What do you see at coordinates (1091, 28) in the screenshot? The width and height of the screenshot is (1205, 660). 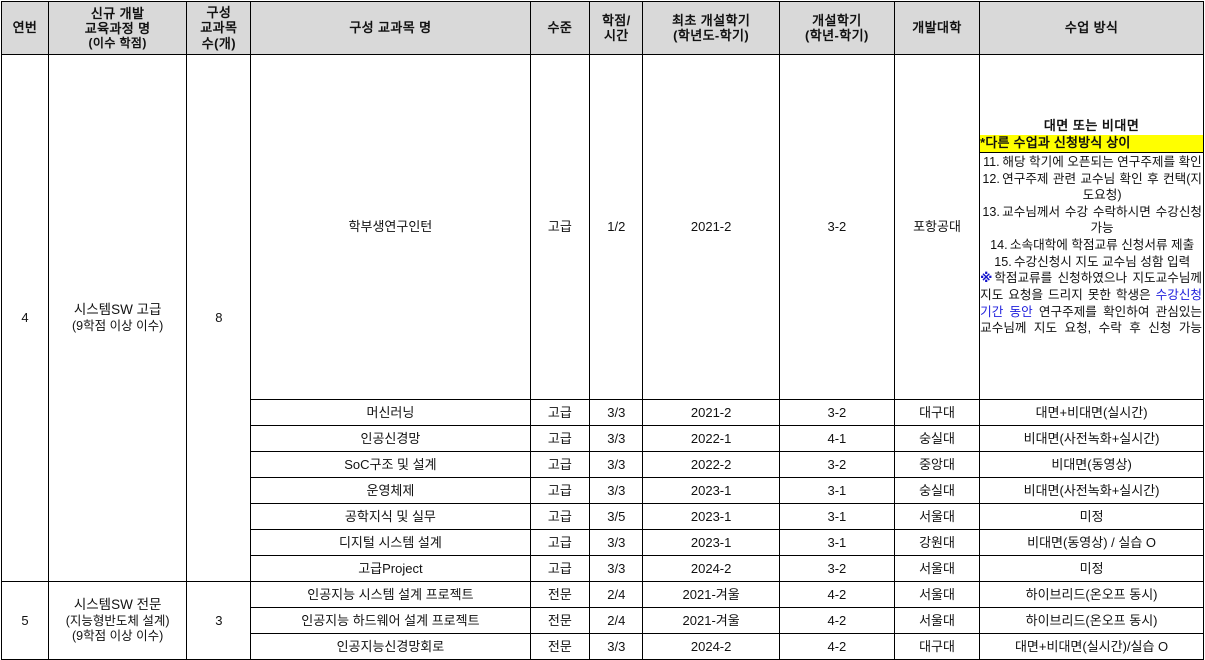 I see `header-mode: 수업 방식` at bounding box center [1091, 28].